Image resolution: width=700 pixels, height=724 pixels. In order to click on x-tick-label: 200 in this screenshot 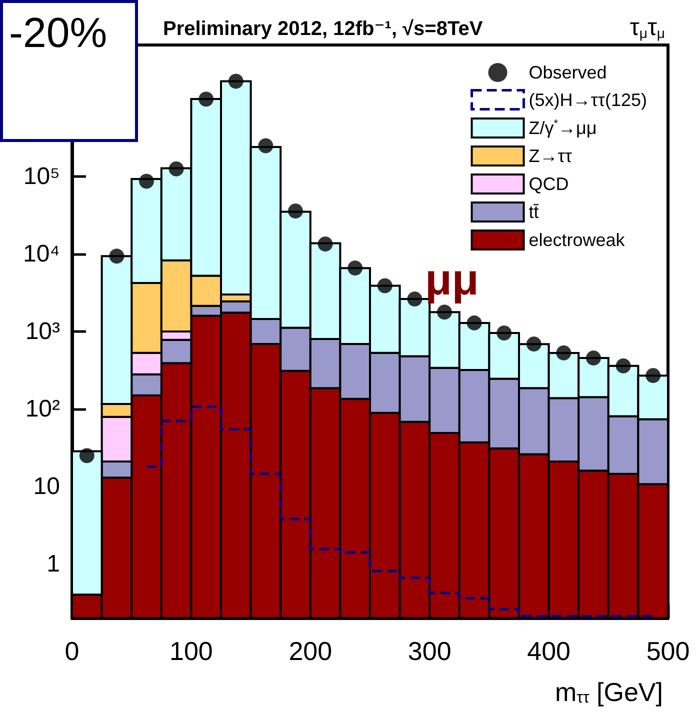, I will do `click(310, 651)`.